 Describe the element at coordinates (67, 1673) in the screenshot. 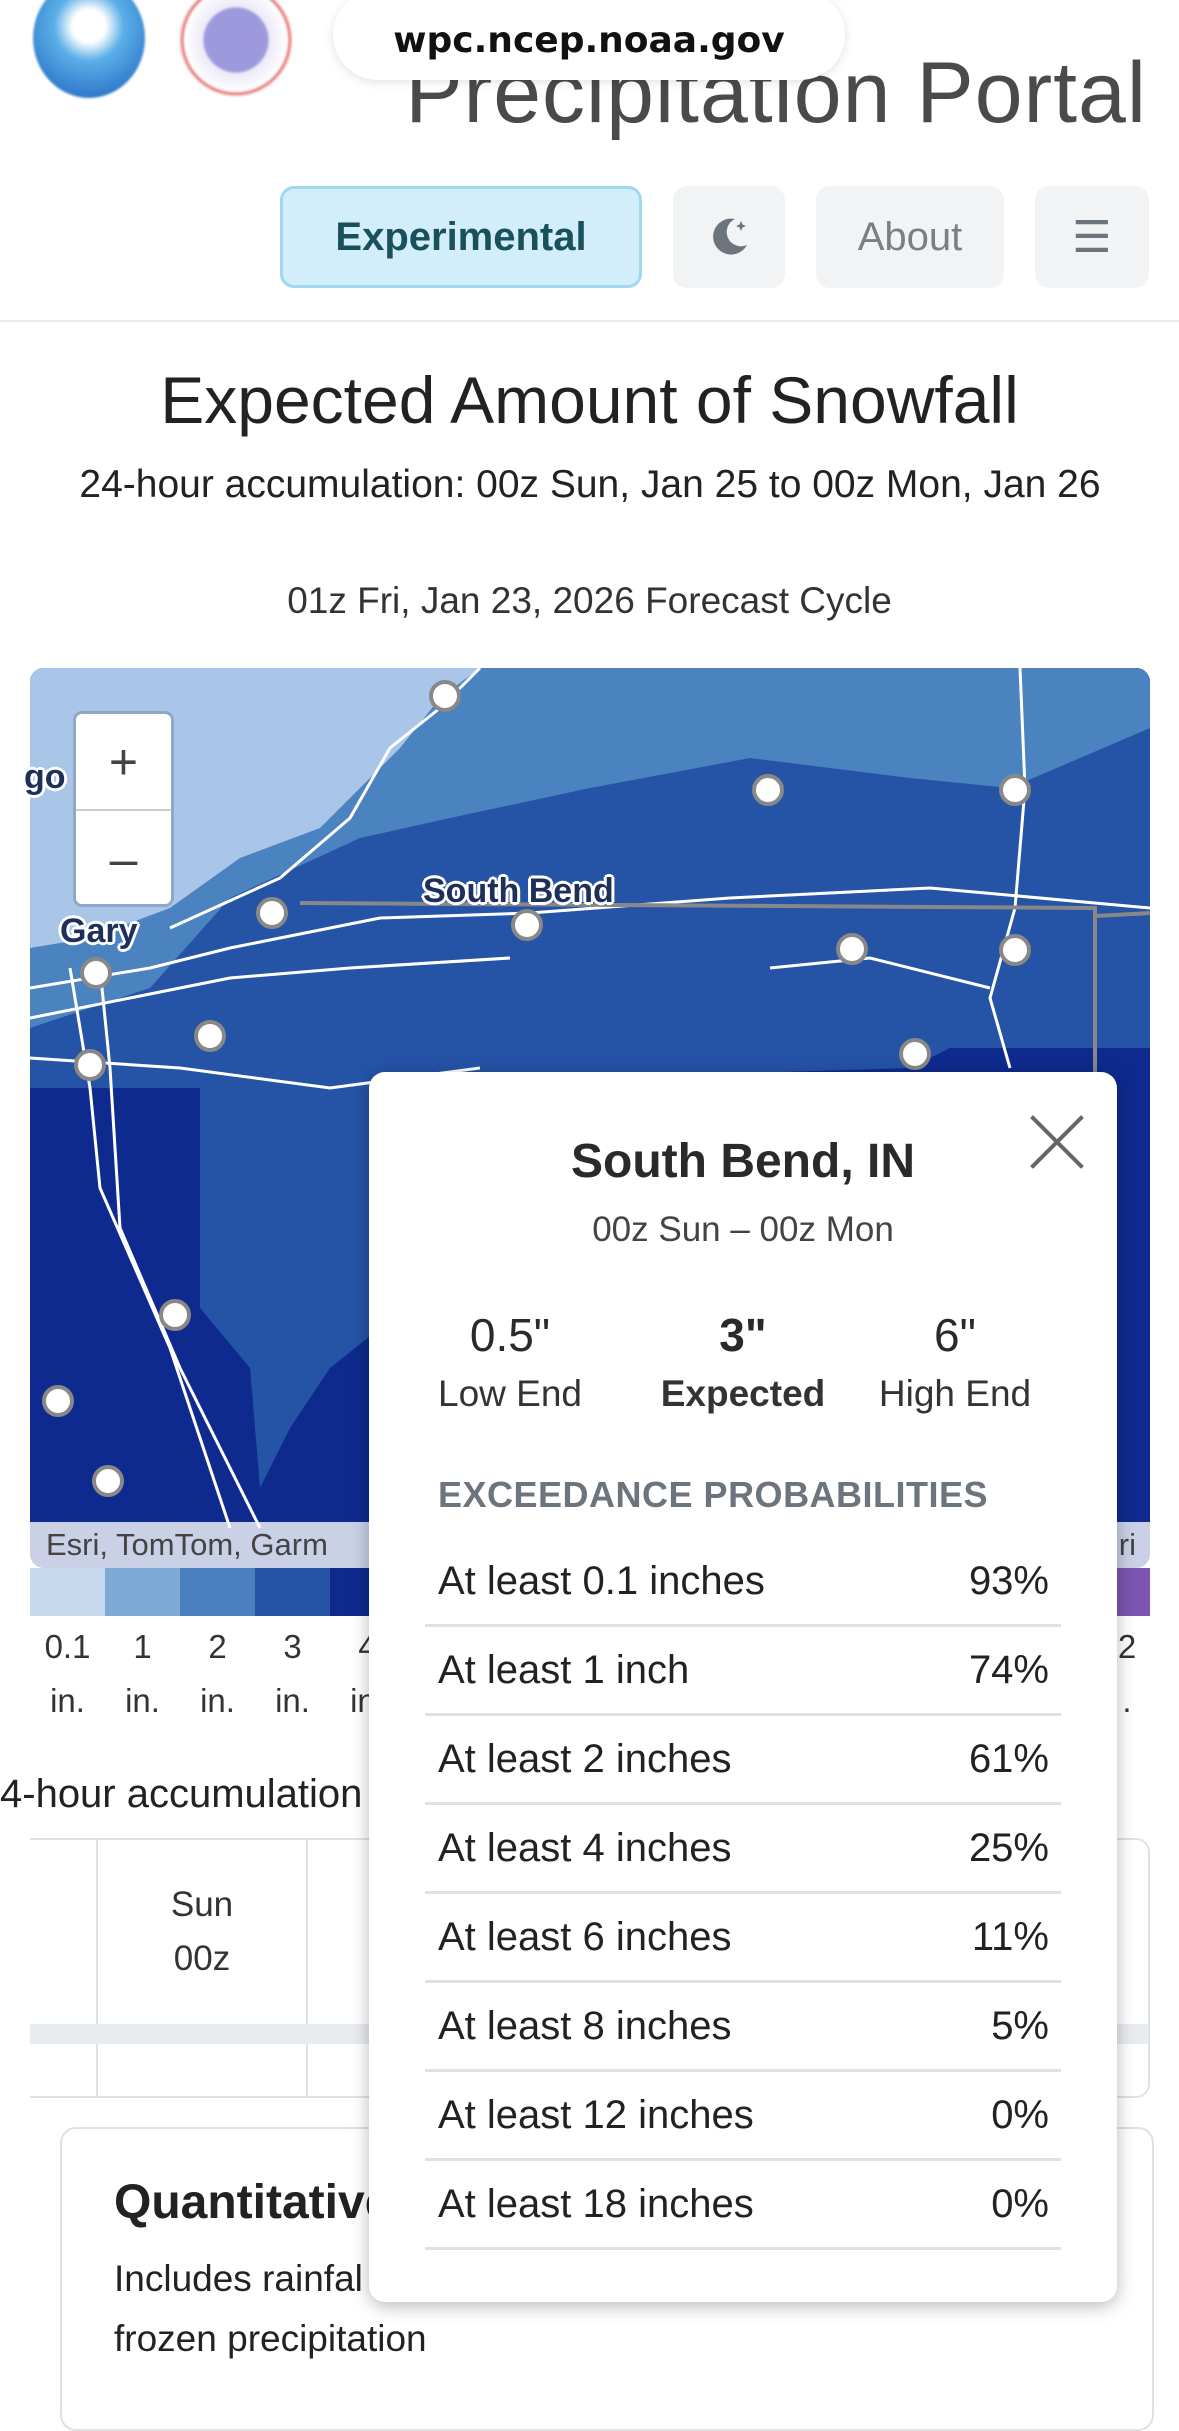

I see `legend-label: 0.1 in.` at that location.